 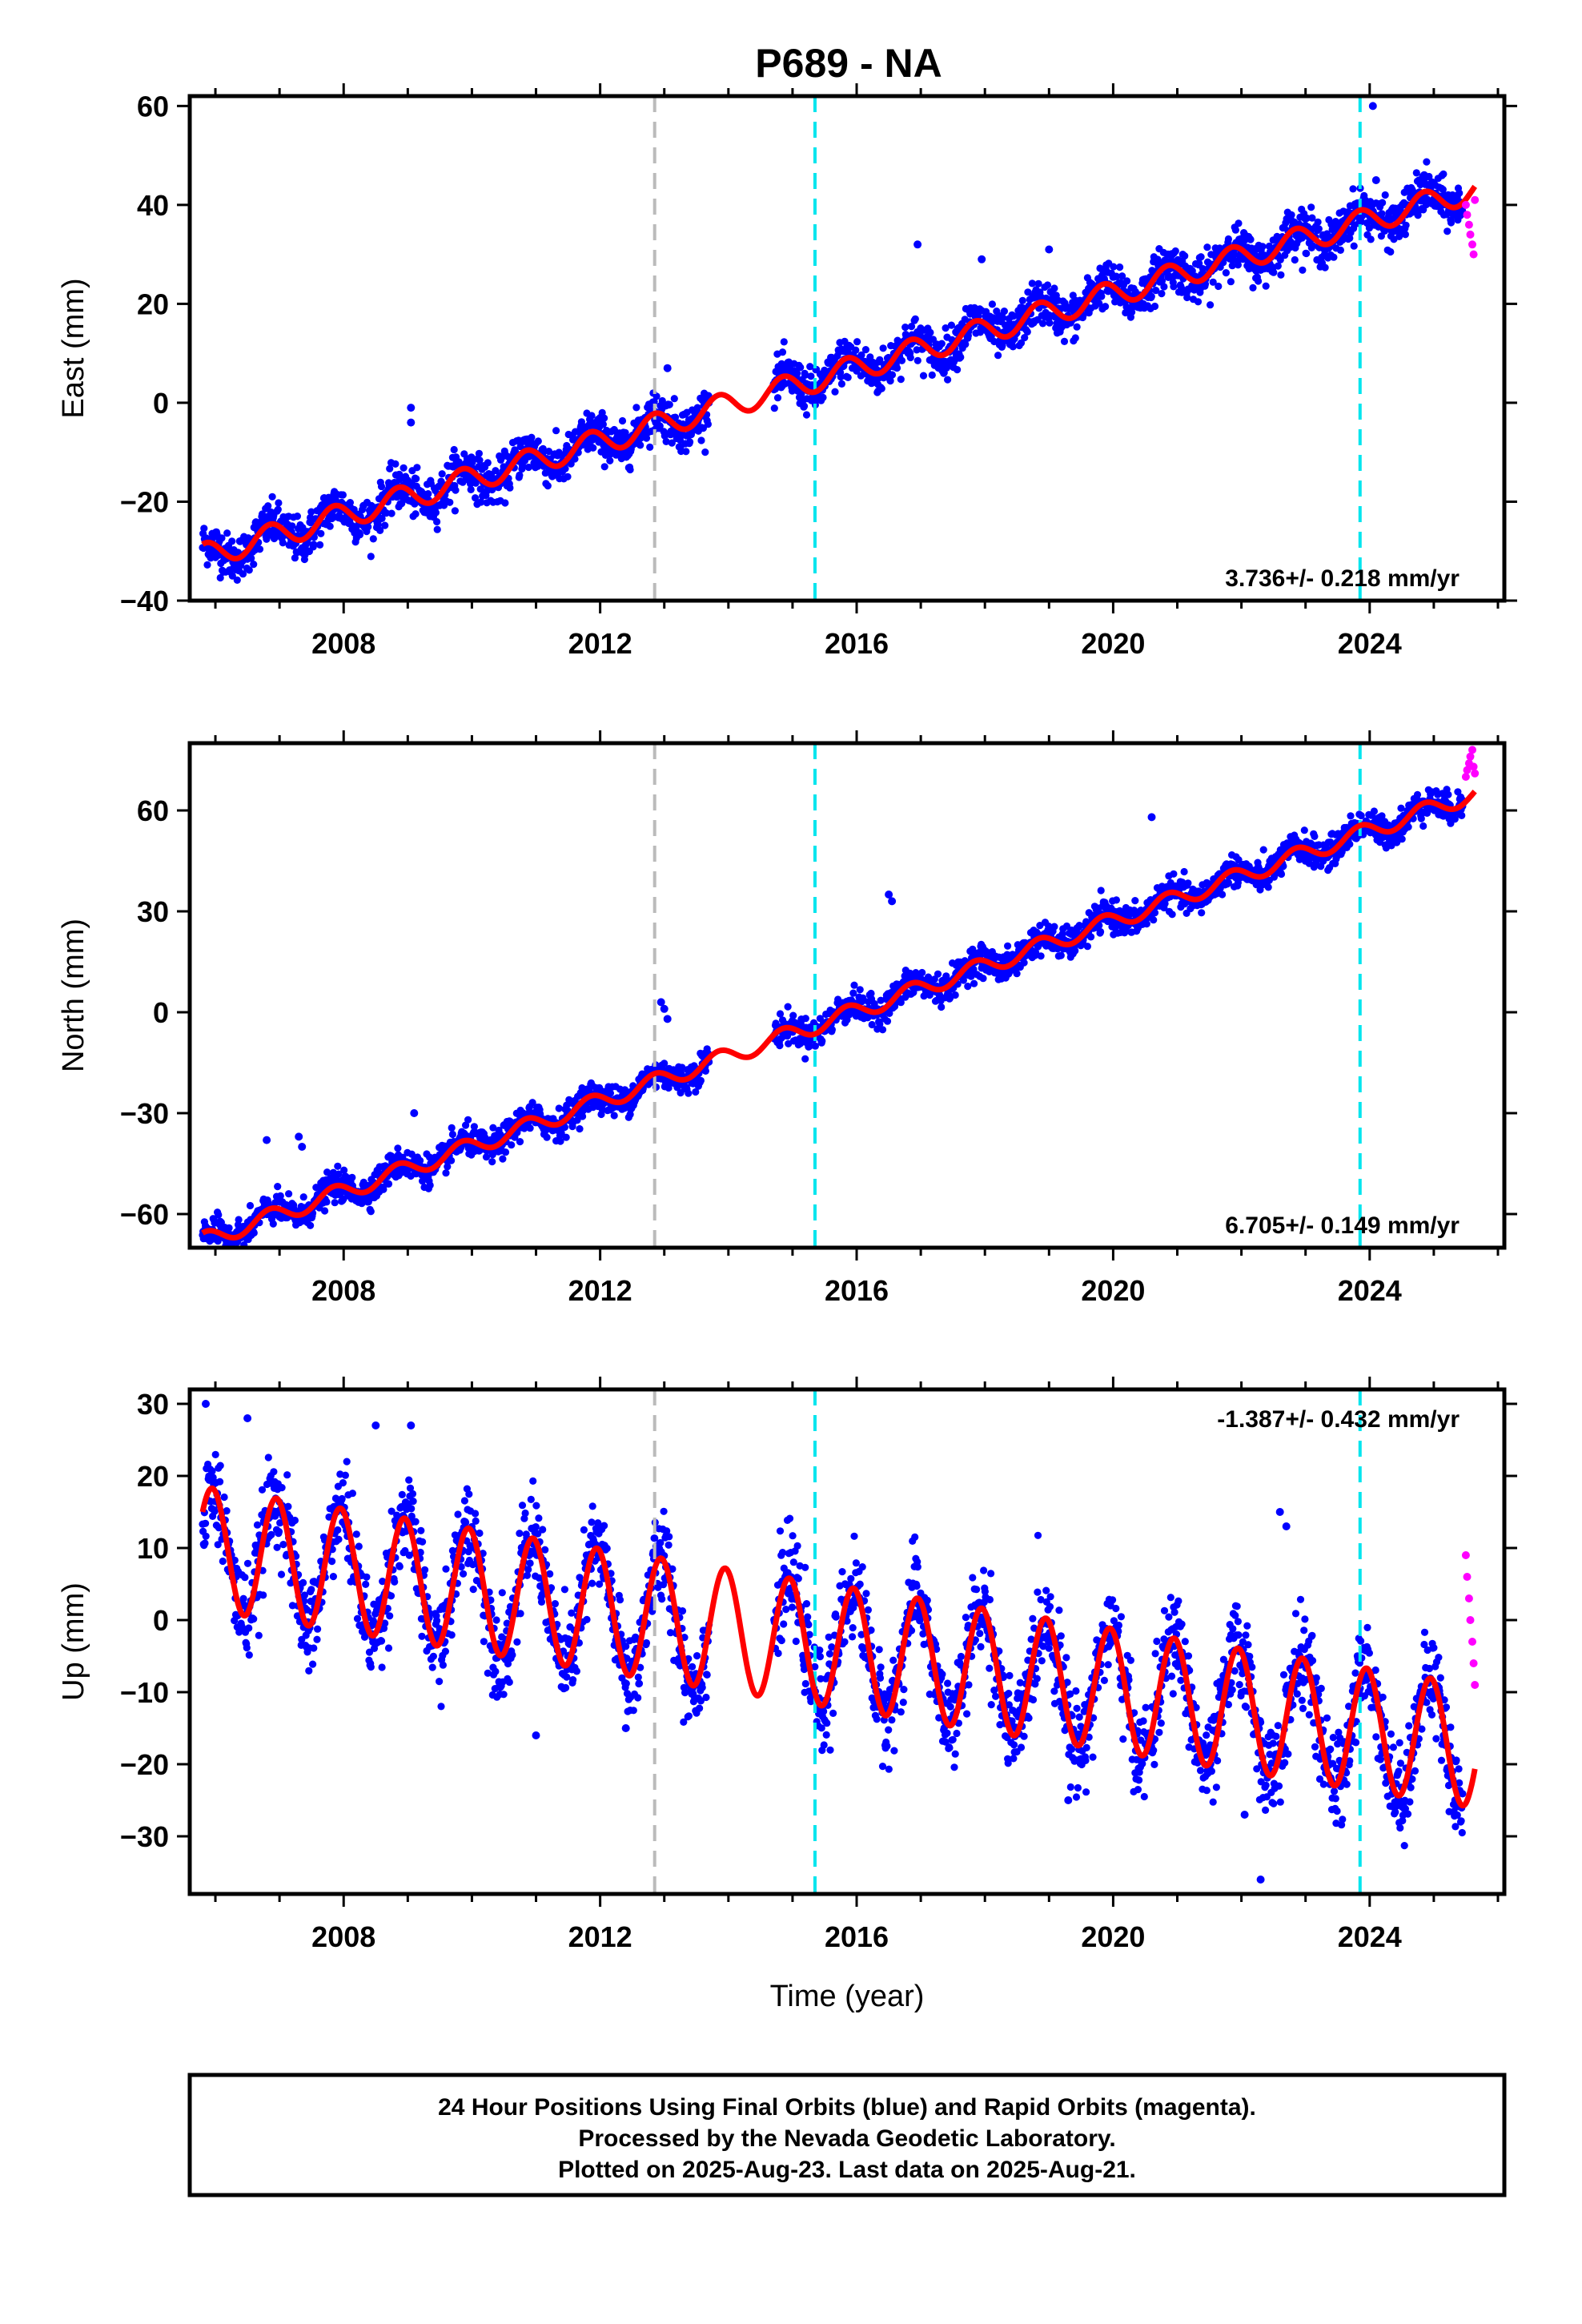 What do you see at coordinates (1370, 644) in the screenshot?
I see `x-tick-label: 2024` at bounding box center [1370, 644].